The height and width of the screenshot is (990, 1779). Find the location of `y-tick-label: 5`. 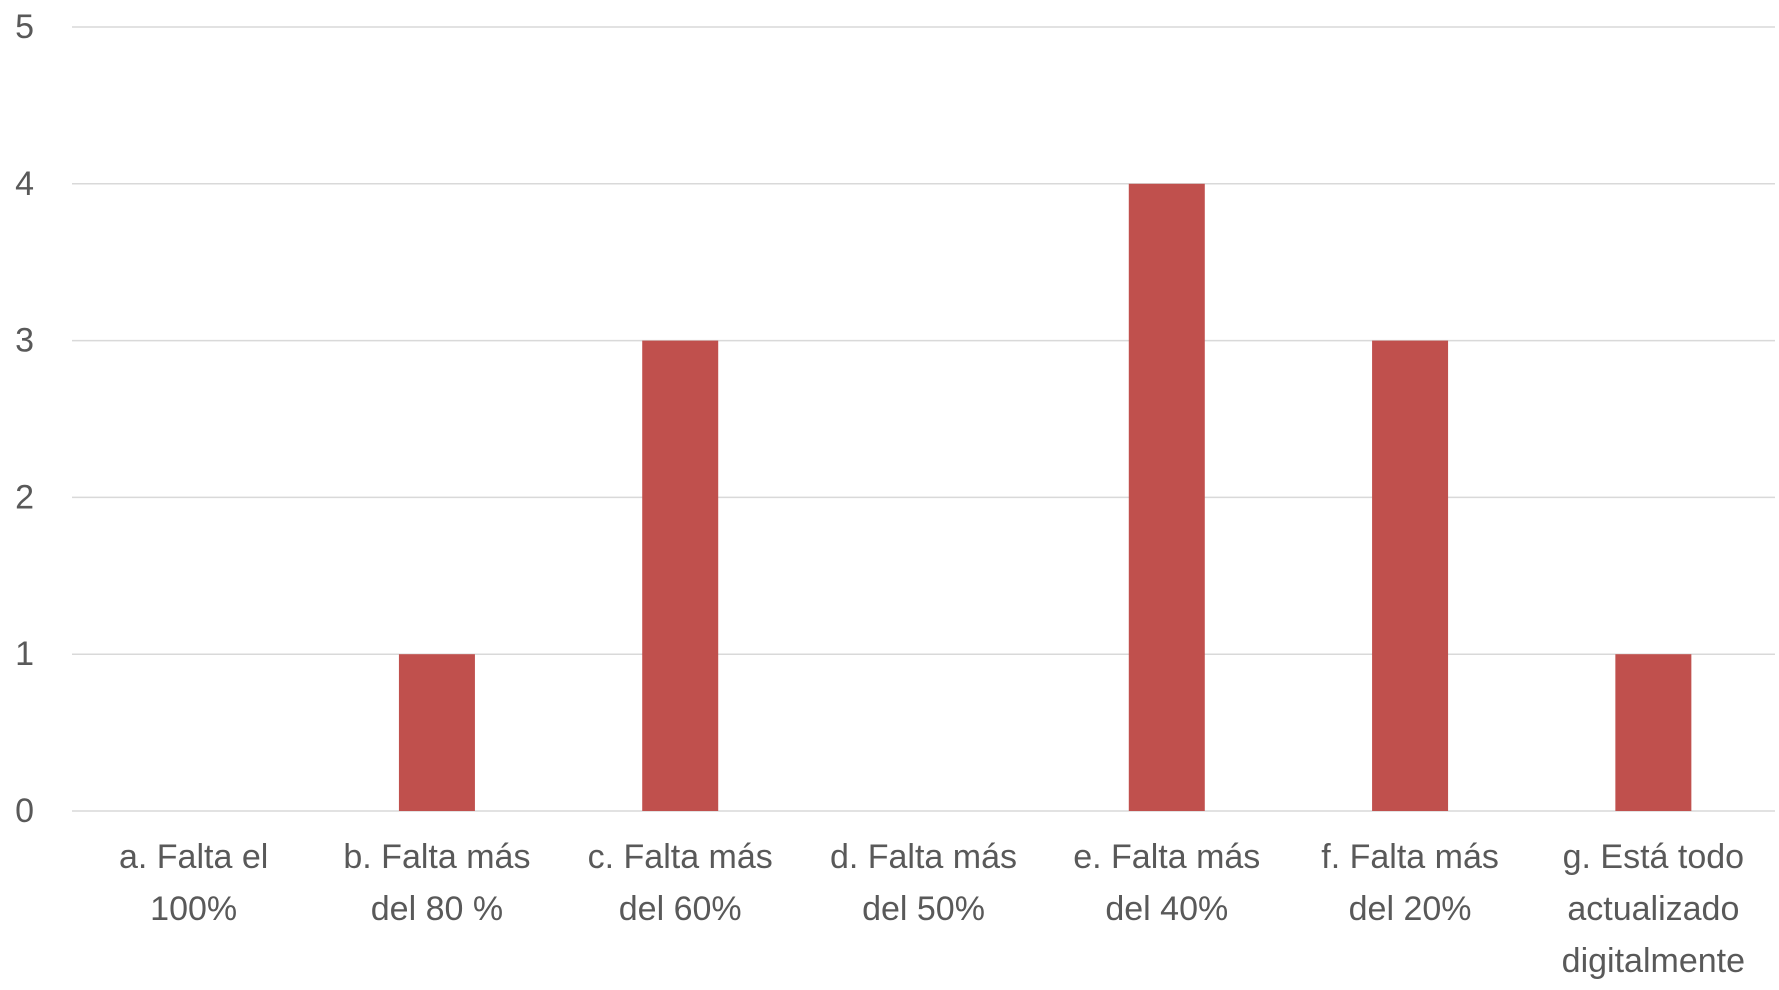

y-tick-label: 5 is located at coordinates (24, 27).